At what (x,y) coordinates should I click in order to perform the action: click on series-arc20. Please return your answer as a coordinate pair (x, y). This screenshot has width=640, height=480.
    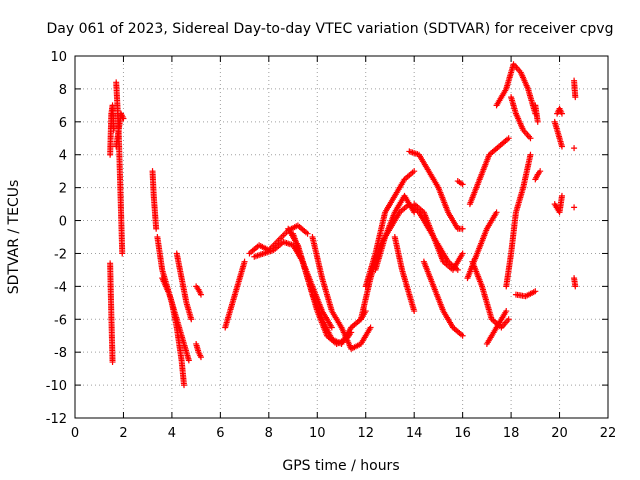
    Looking at the image, I should click on (404, 274).